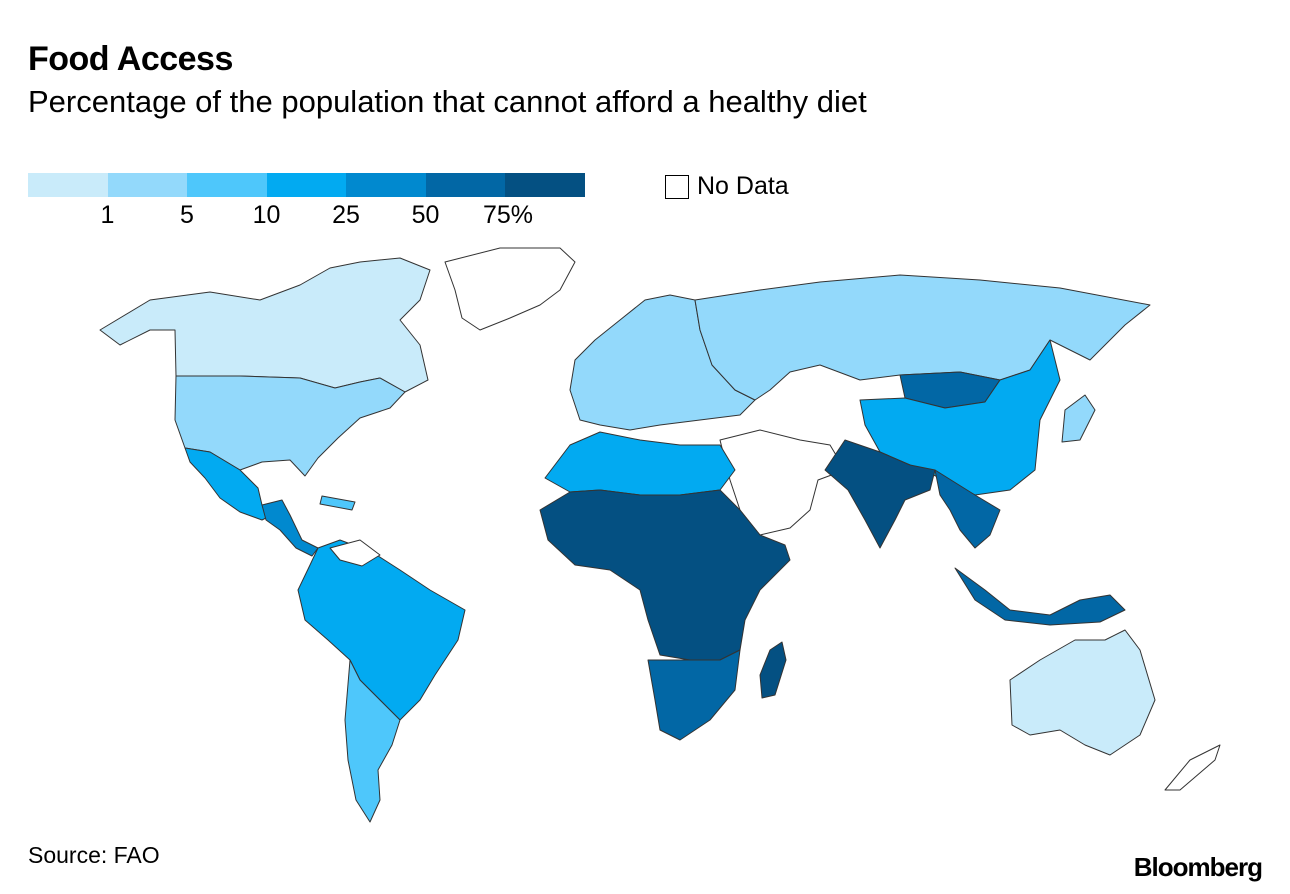 This screenshot has height=894, width=1290. I want to click on region-southern-africa: Southern Africa, so click(694, 695).